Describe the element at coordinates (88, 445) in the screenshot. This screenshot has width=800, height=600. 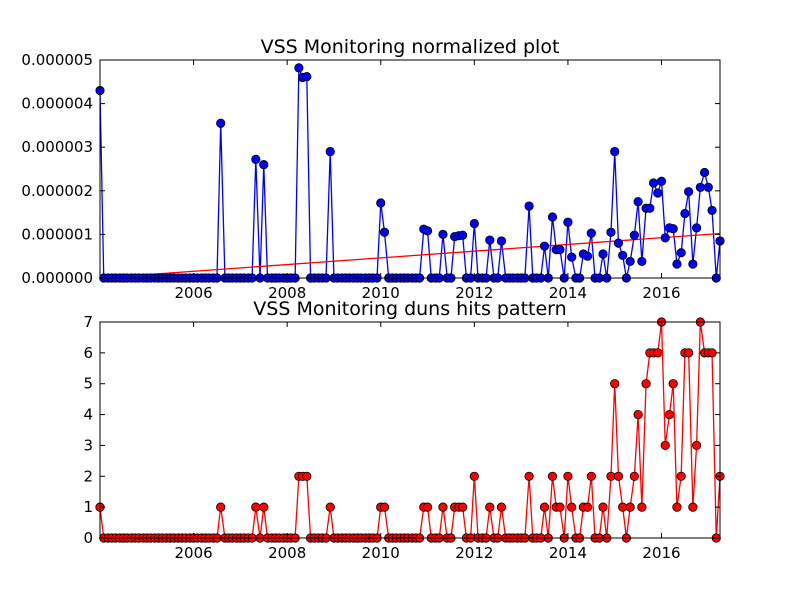
I see `y-tick-label: 3` at that location.